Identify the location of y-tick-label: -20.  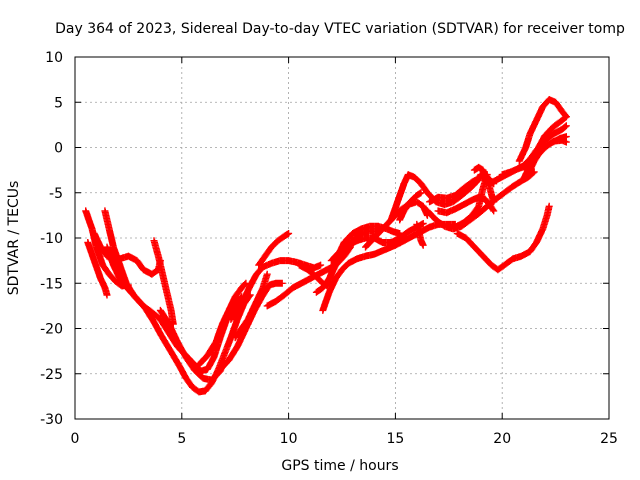
(51, 330).